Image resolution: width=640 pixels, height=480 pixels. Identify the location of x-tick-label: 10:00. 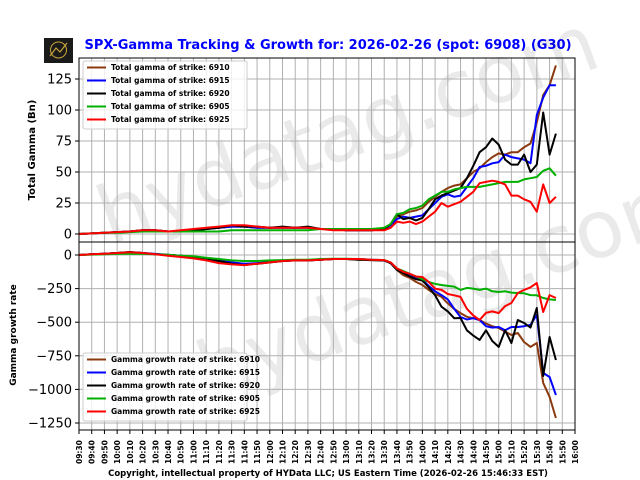
(117, 452).